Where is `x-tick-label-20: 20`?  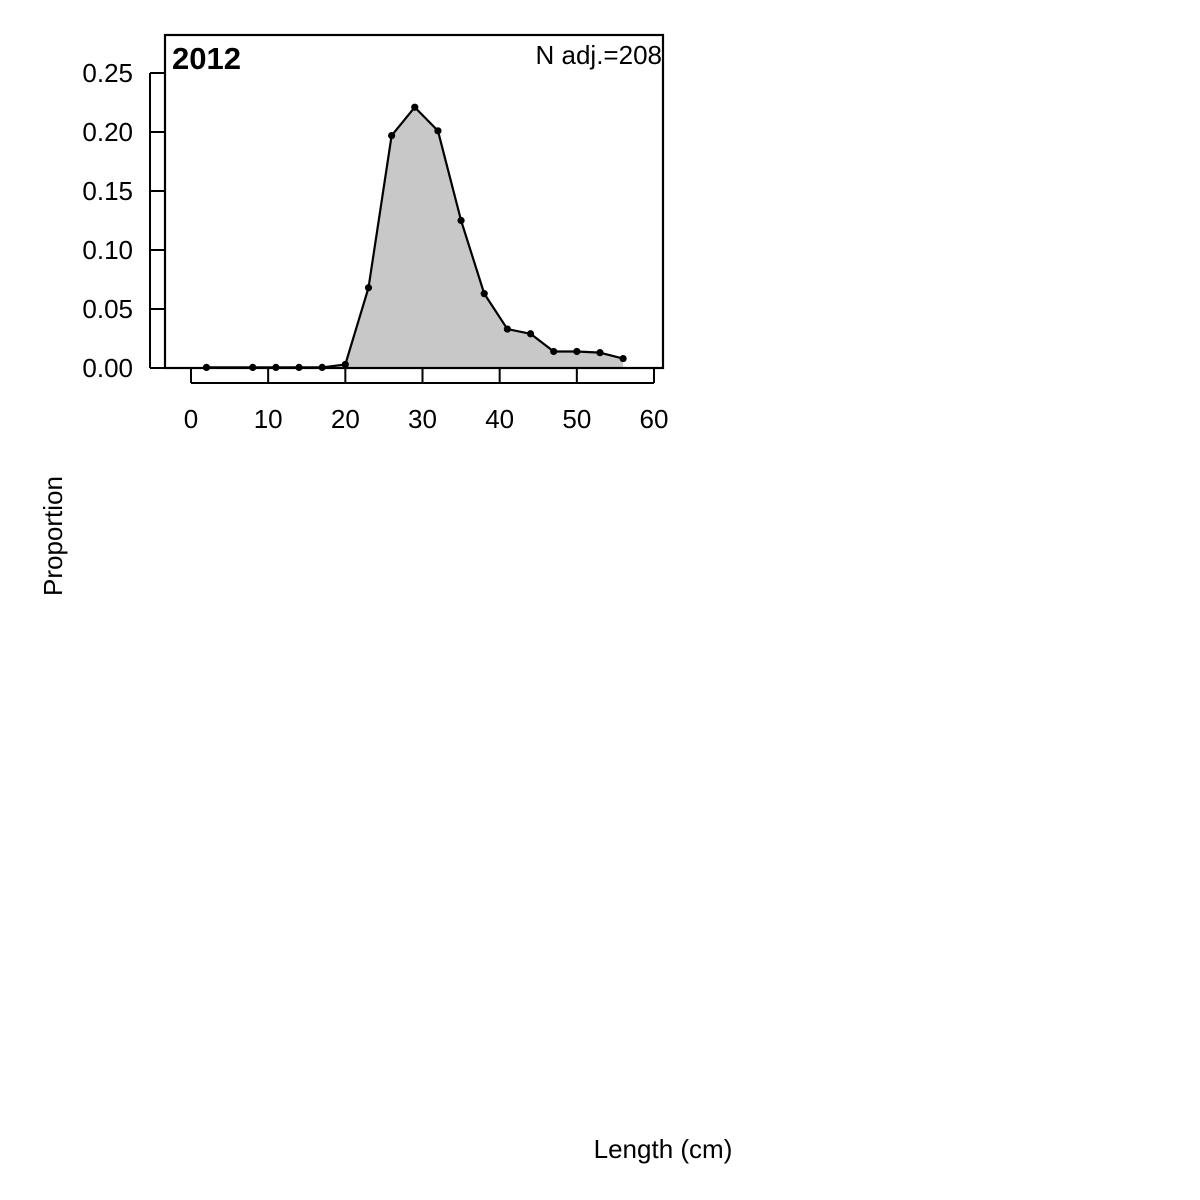
x-tick-label-20: 20 is located at coordinates (345, 419).